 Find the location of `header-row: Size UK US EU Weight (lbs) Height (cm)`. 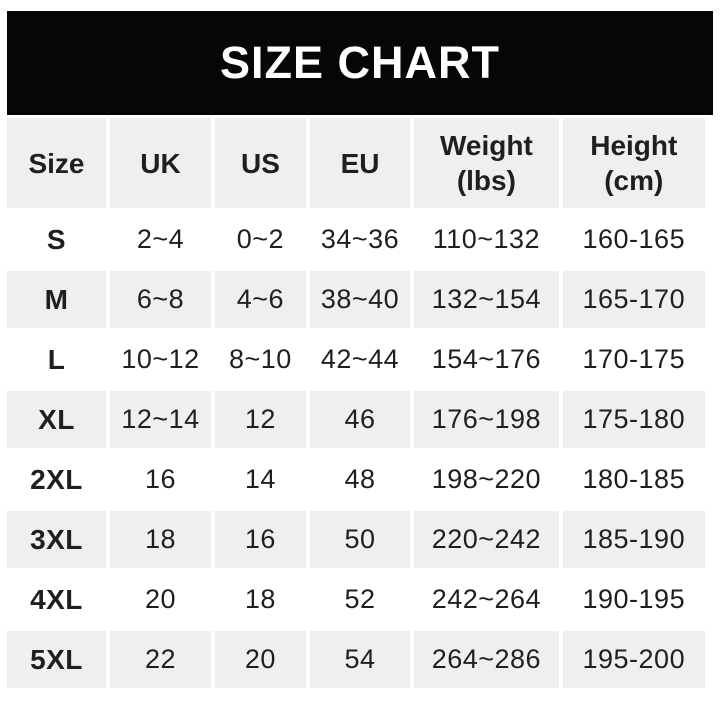

header-row: Size UK US EU Weight (lbs) Height (cm) is located at coordinates (356, 163).